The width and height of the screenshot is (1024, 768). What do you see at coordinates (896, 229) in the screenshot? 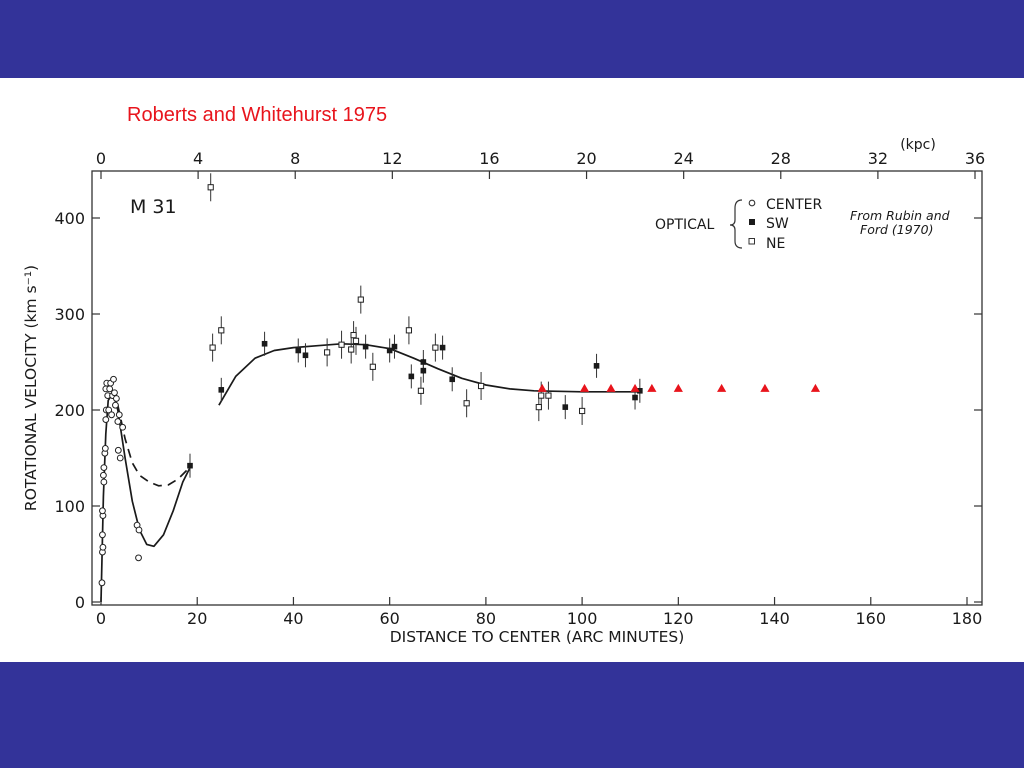
I see `legend-citation-2: Ford (1970)` at bounding box center [896, 229].